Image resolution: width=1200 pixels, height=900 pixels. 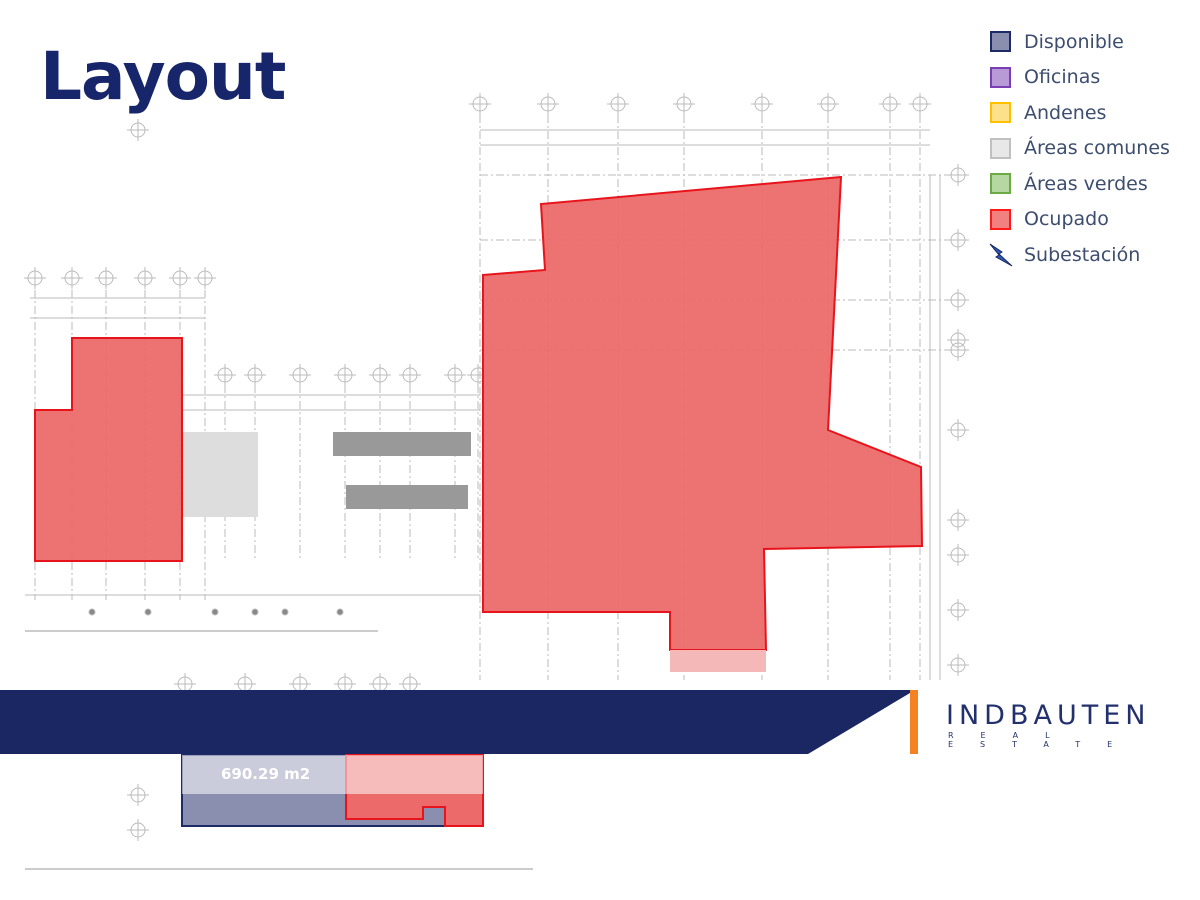 I want to click on occupied-area-left, so click(x=108, y=449).